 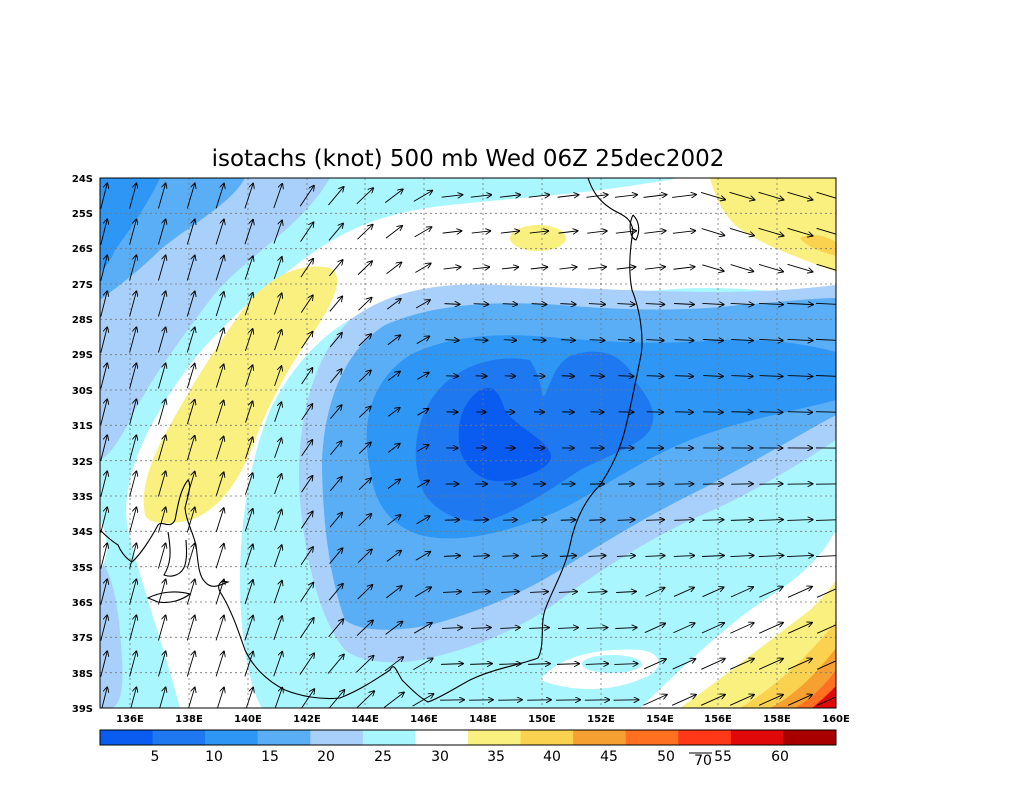 What do you see at coordinates (82, 674) in the screenshot?
I see `lat-tick: 38S` at bounding box center [82, 674].